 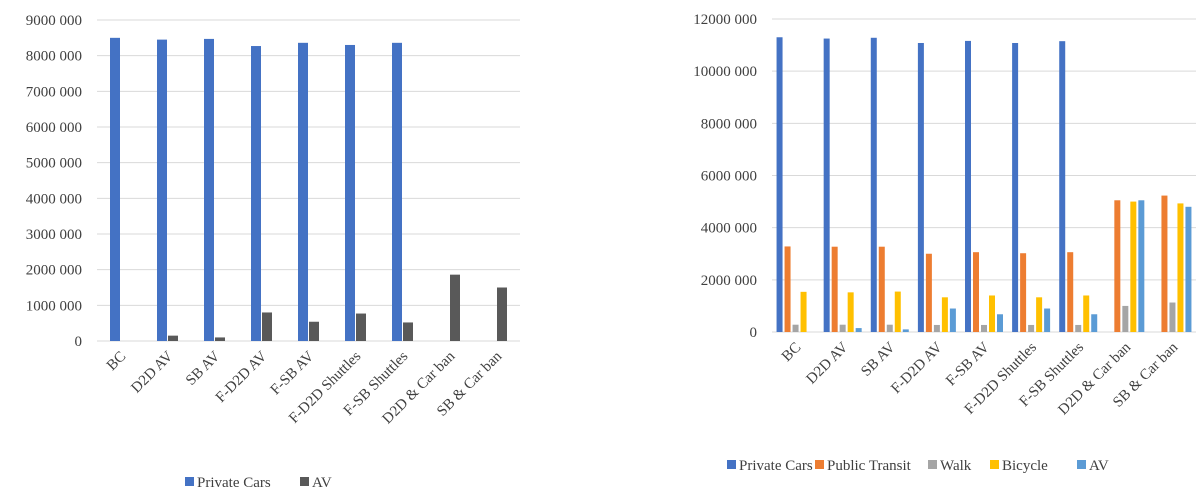 I want to click on bar-walk-sb-car-ban, so click(x=1172, y=317).